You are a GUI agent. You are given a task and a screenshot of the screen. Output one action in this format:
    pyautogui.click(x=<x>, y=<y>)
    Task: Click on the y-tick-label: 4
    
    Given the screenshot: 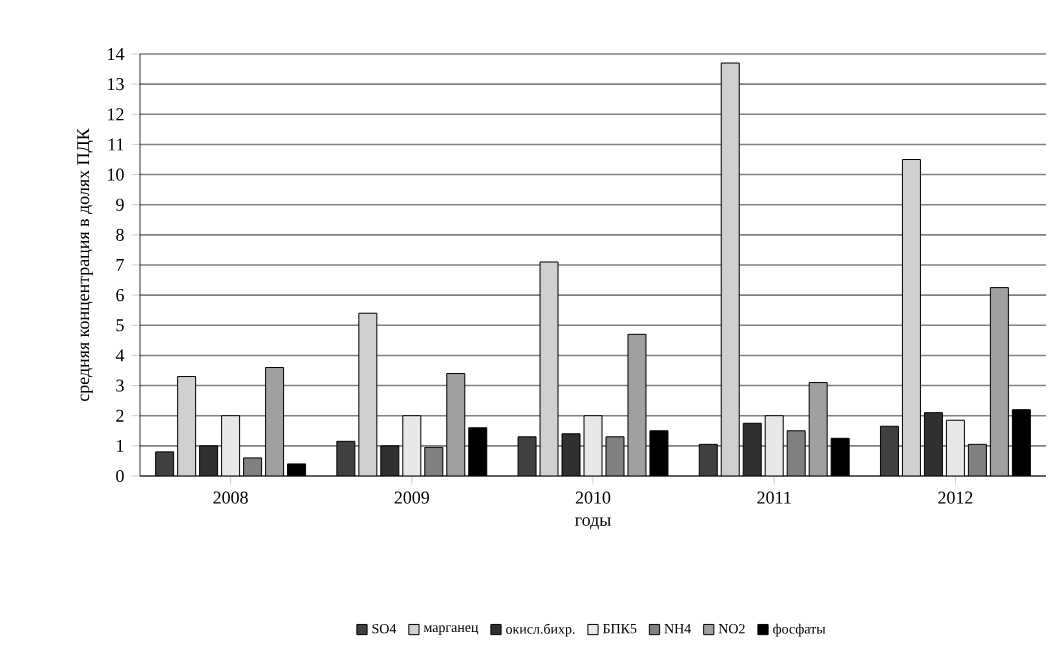 What is the action you would take?
    pyautogui.click(x=120, y=355)
    